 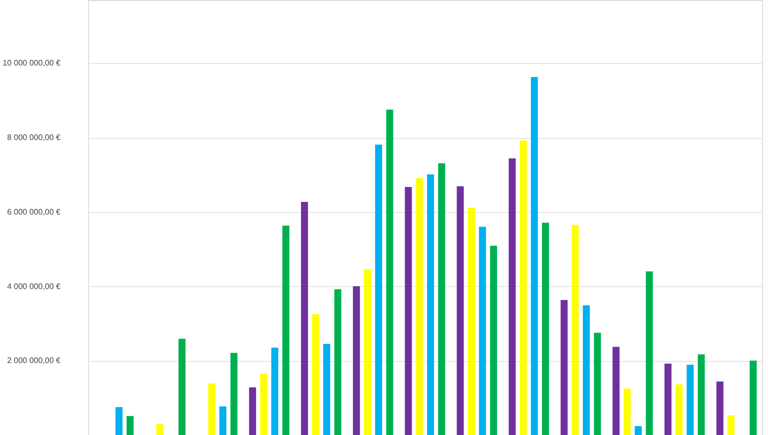 What do you see at coordinates (34, 286) in the screenshot?
I see `y-tick-label: 4 000 000,00 €` at bounding box center [34, 286].